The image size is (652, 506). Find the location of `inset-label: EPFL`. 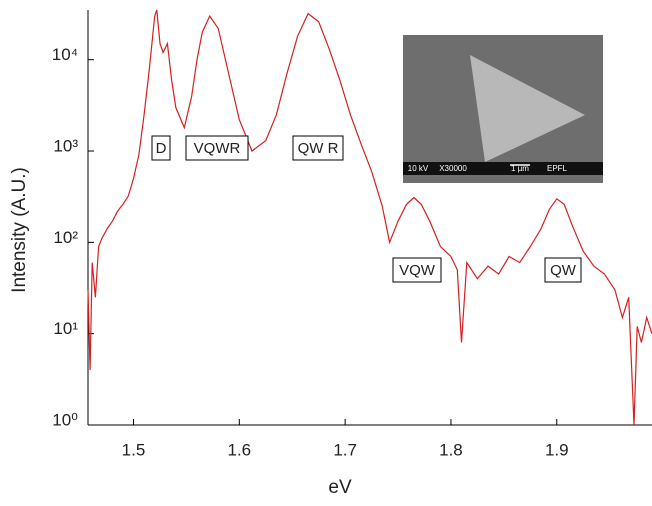

inset-label: EPFL is located at coordinates (557, 168).